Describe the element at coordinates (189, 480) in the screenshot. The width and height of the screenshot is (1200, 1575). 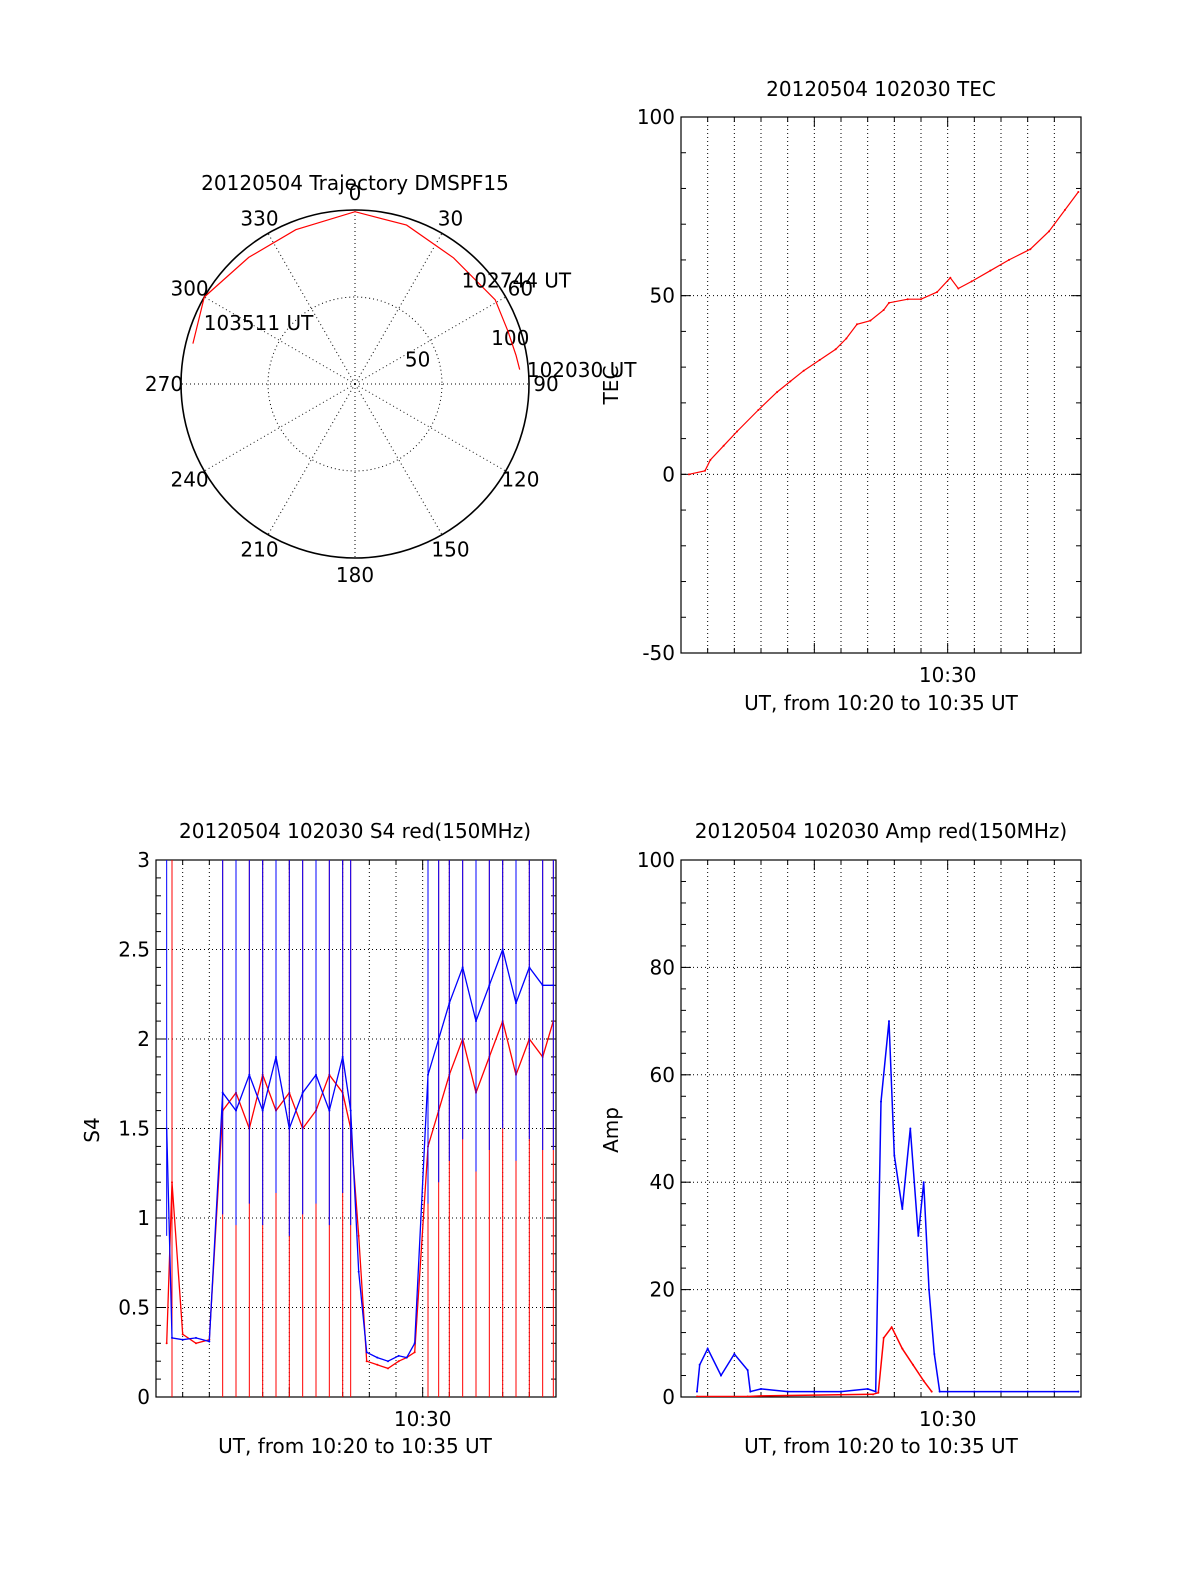
I see `polar-angle-label: 240` at that location.